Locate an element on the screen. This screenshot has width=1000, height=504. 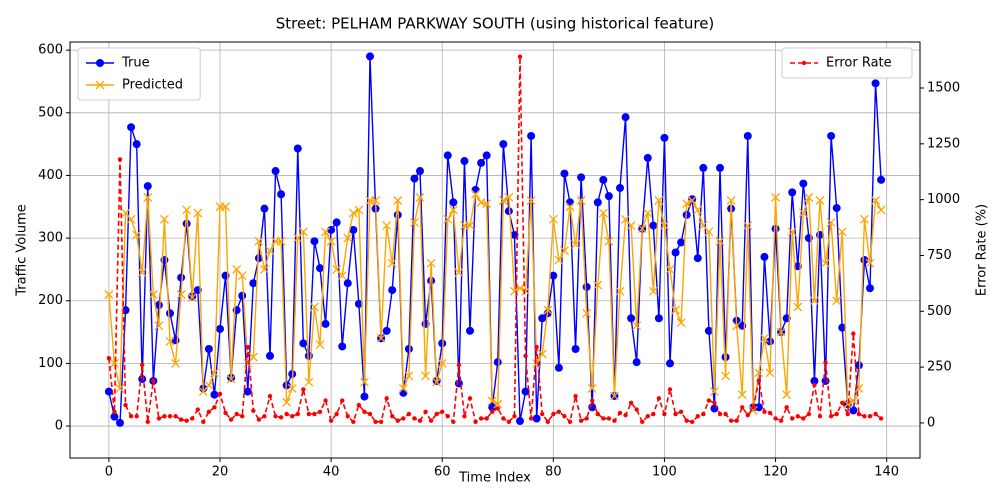
y-tick-label: 600 is located at coordinates (50, 50).